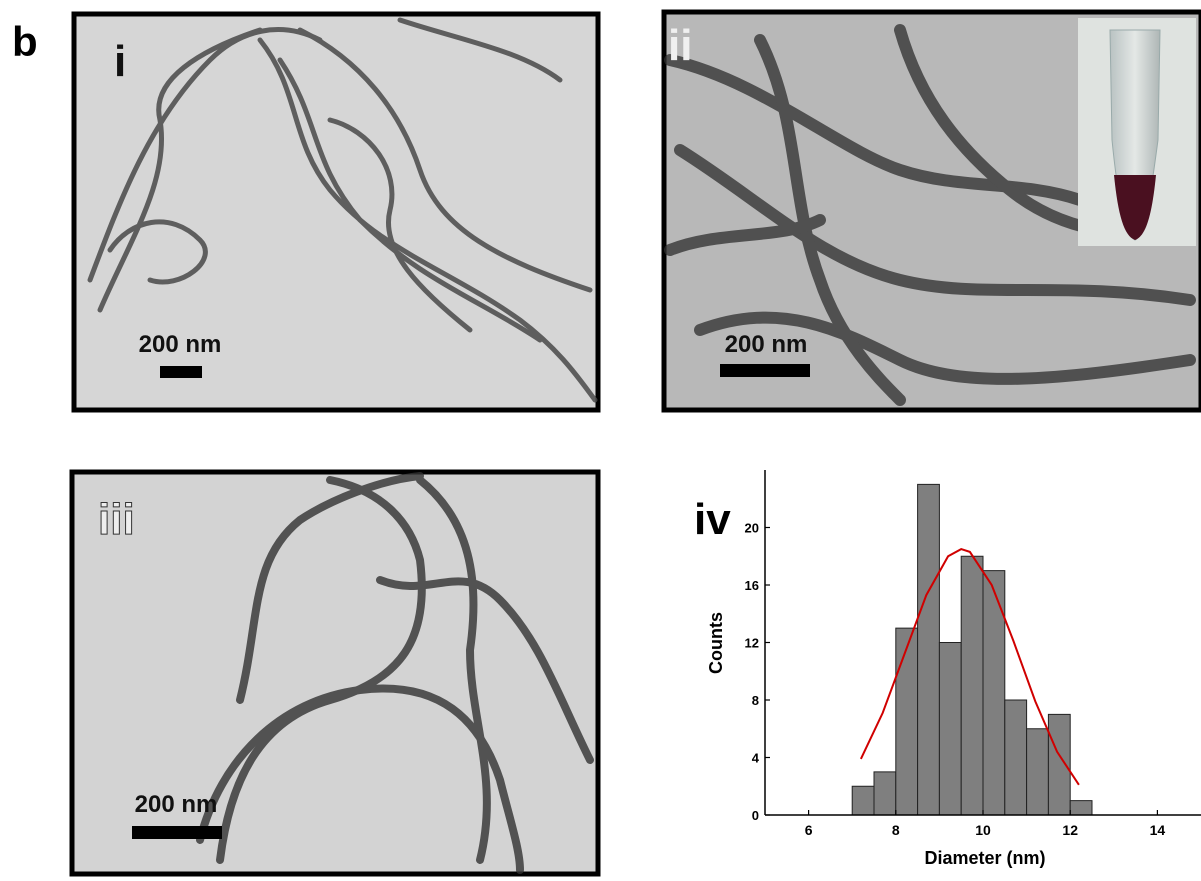  Describe the element at coordinates (896, 830) in the screenshot. I see `x-tick-label: 8` at that location.